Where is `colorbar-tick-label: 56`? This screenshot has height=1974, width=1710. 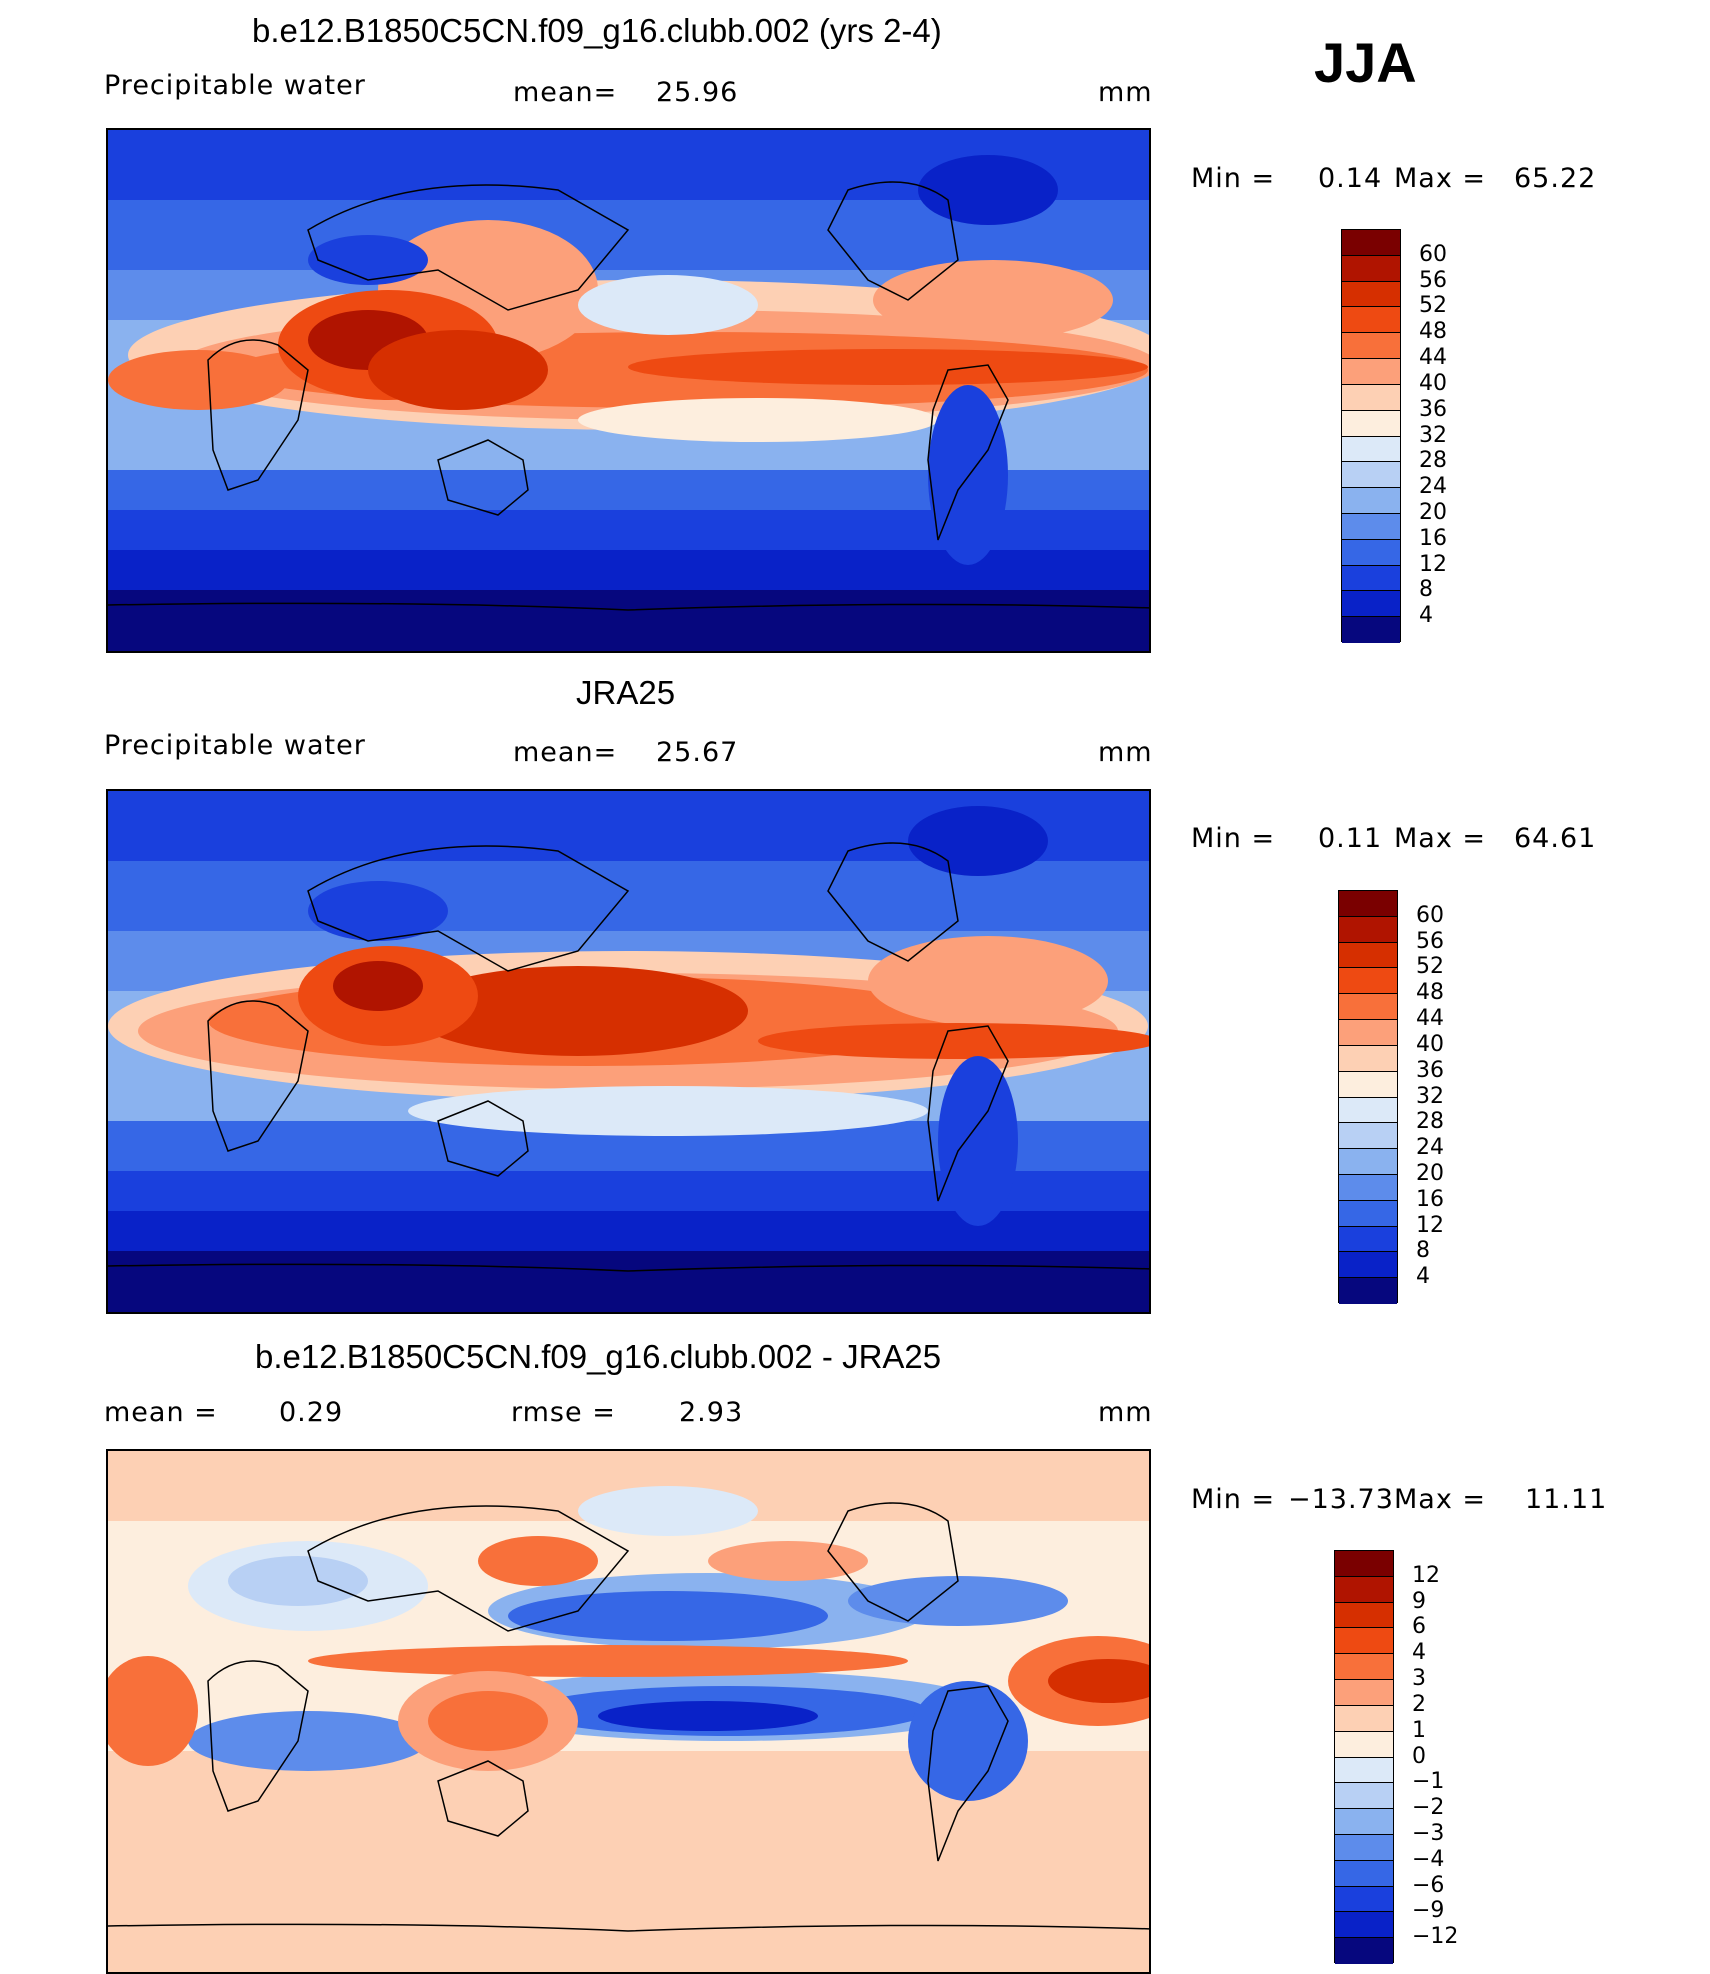 colorbar-tick-label: 56 is located at coordinates (1433, 280).